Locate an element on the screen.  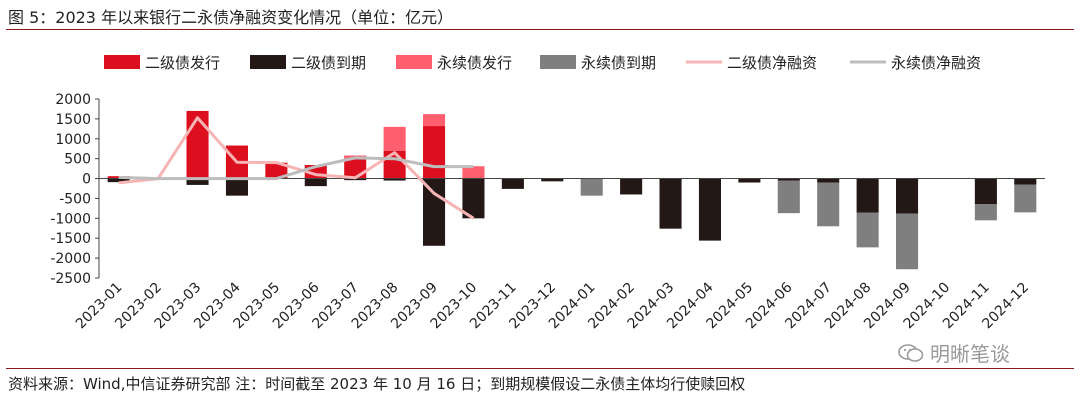
legend-item: 二级债发行 is located at coordinates (162, 63).